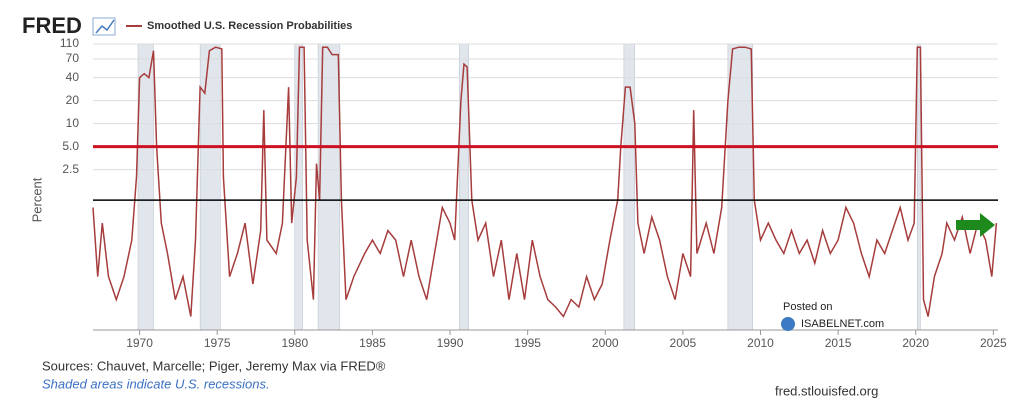  What do you see at coordinates (139, 343) in the screenshot?
I see `x-tick-label: 1970` at bounding box center [139, 343].